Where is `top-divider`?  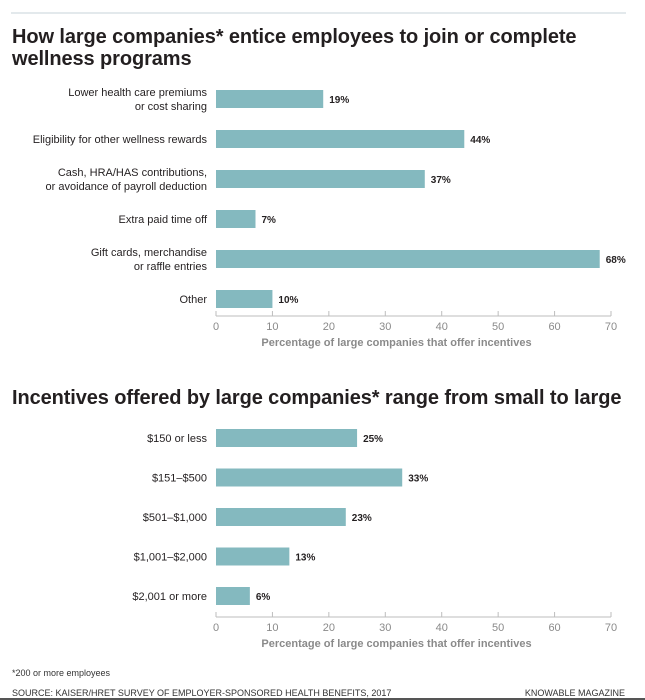
top-divider is located at coordinates (318, 13).